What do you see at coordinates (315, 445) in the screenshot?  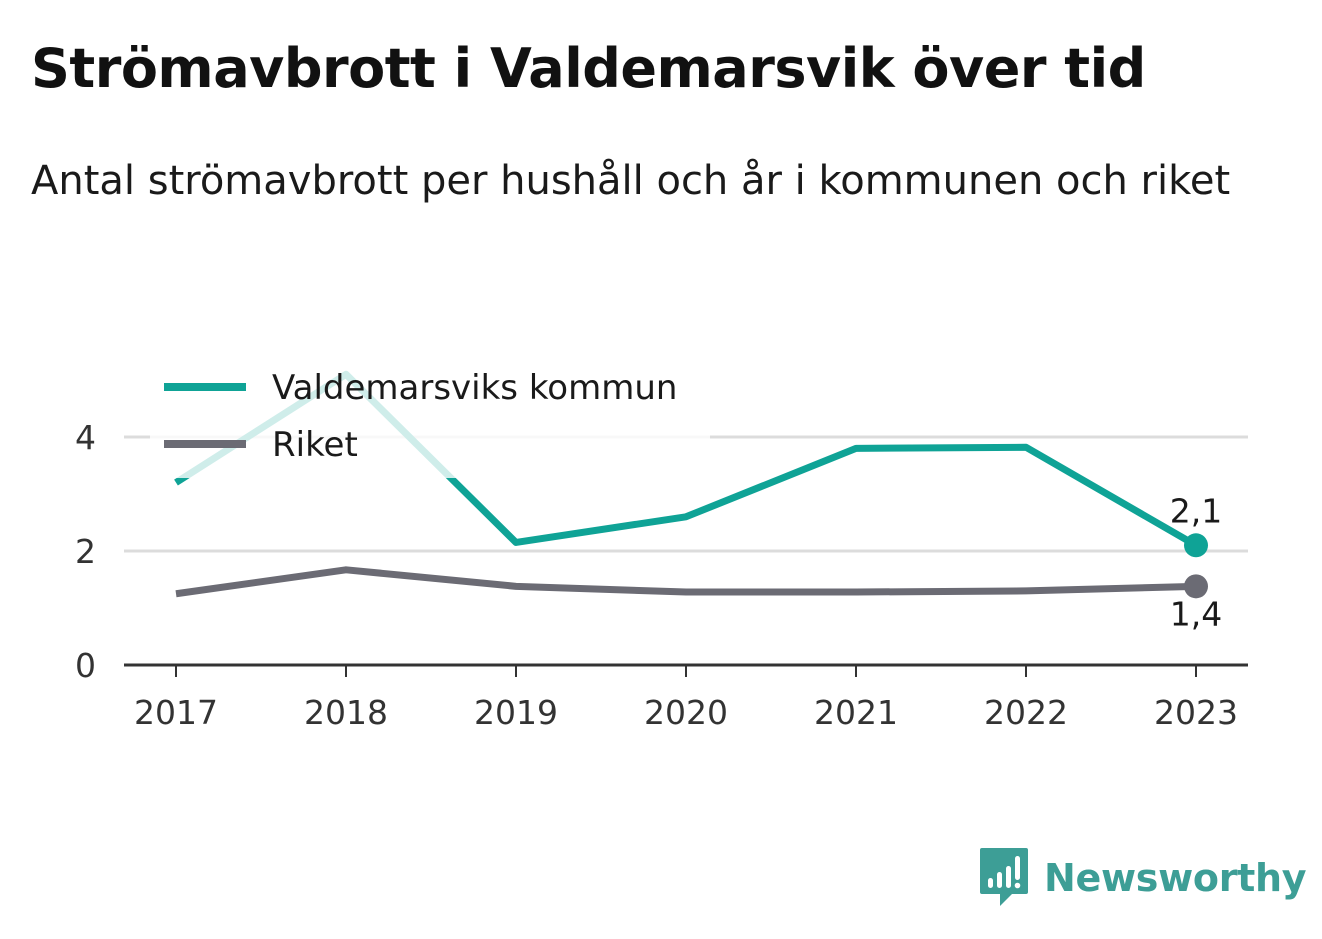 I see `legend-label: Riket` at bounding box center [315, 445].